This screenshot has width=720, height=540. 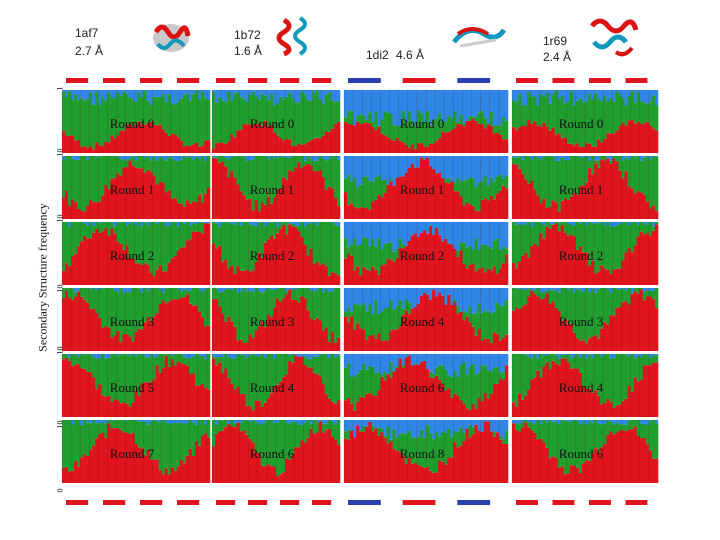 What do you see at coordinates (349, 380) in the screenshot?
I see `bar-1di2-r4-b1-coil` at bounding box center [349, 380].